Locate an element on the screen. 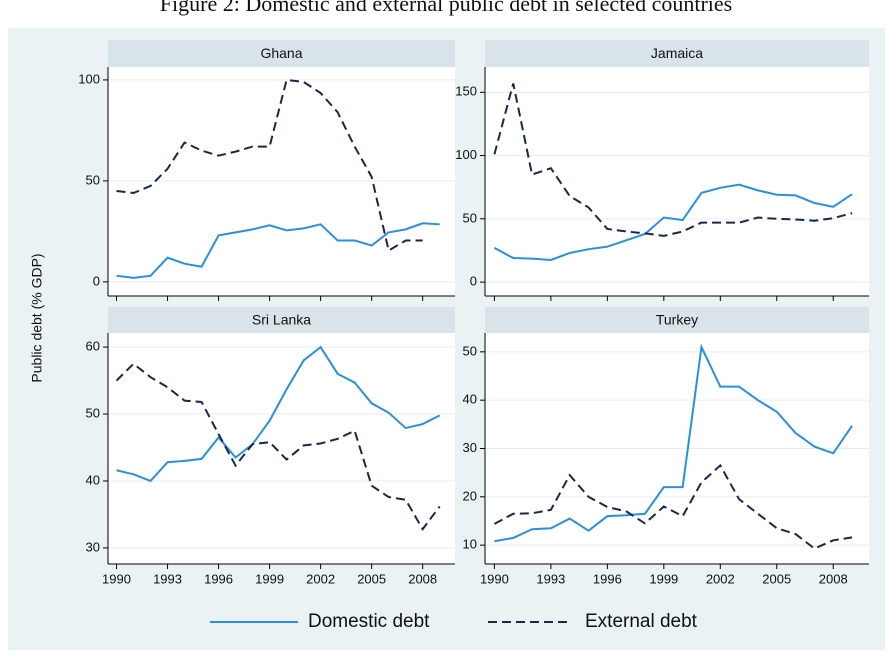  y-axis-label: Public debt (% GDP) is located at coordinates (37, 317).